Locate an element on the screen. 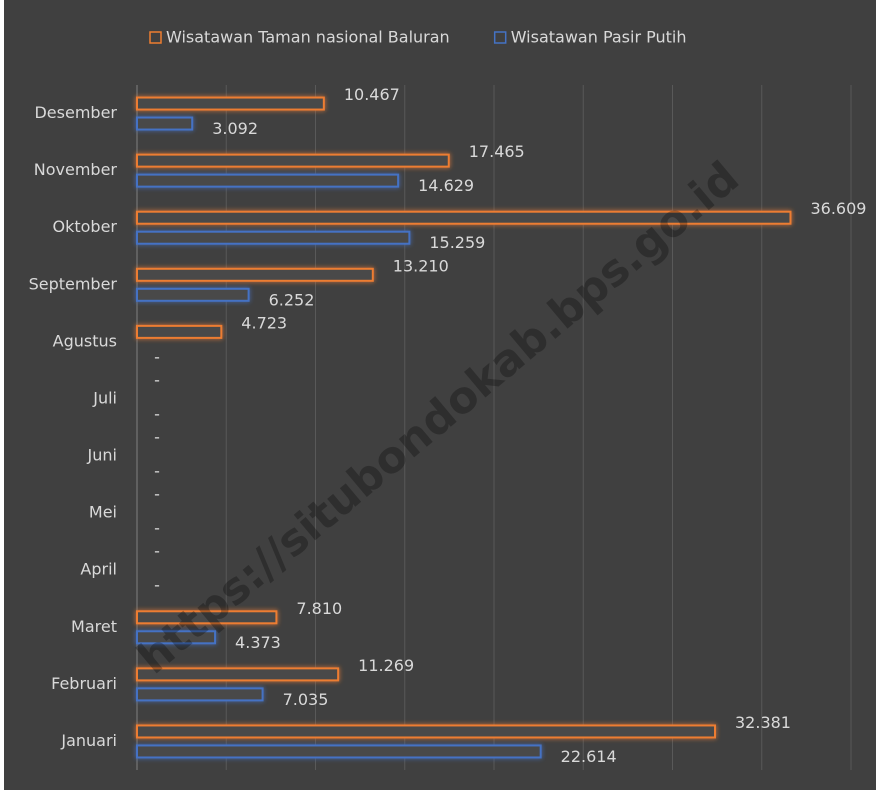  data-label: 36.609 is located at coordinates (838, 208).